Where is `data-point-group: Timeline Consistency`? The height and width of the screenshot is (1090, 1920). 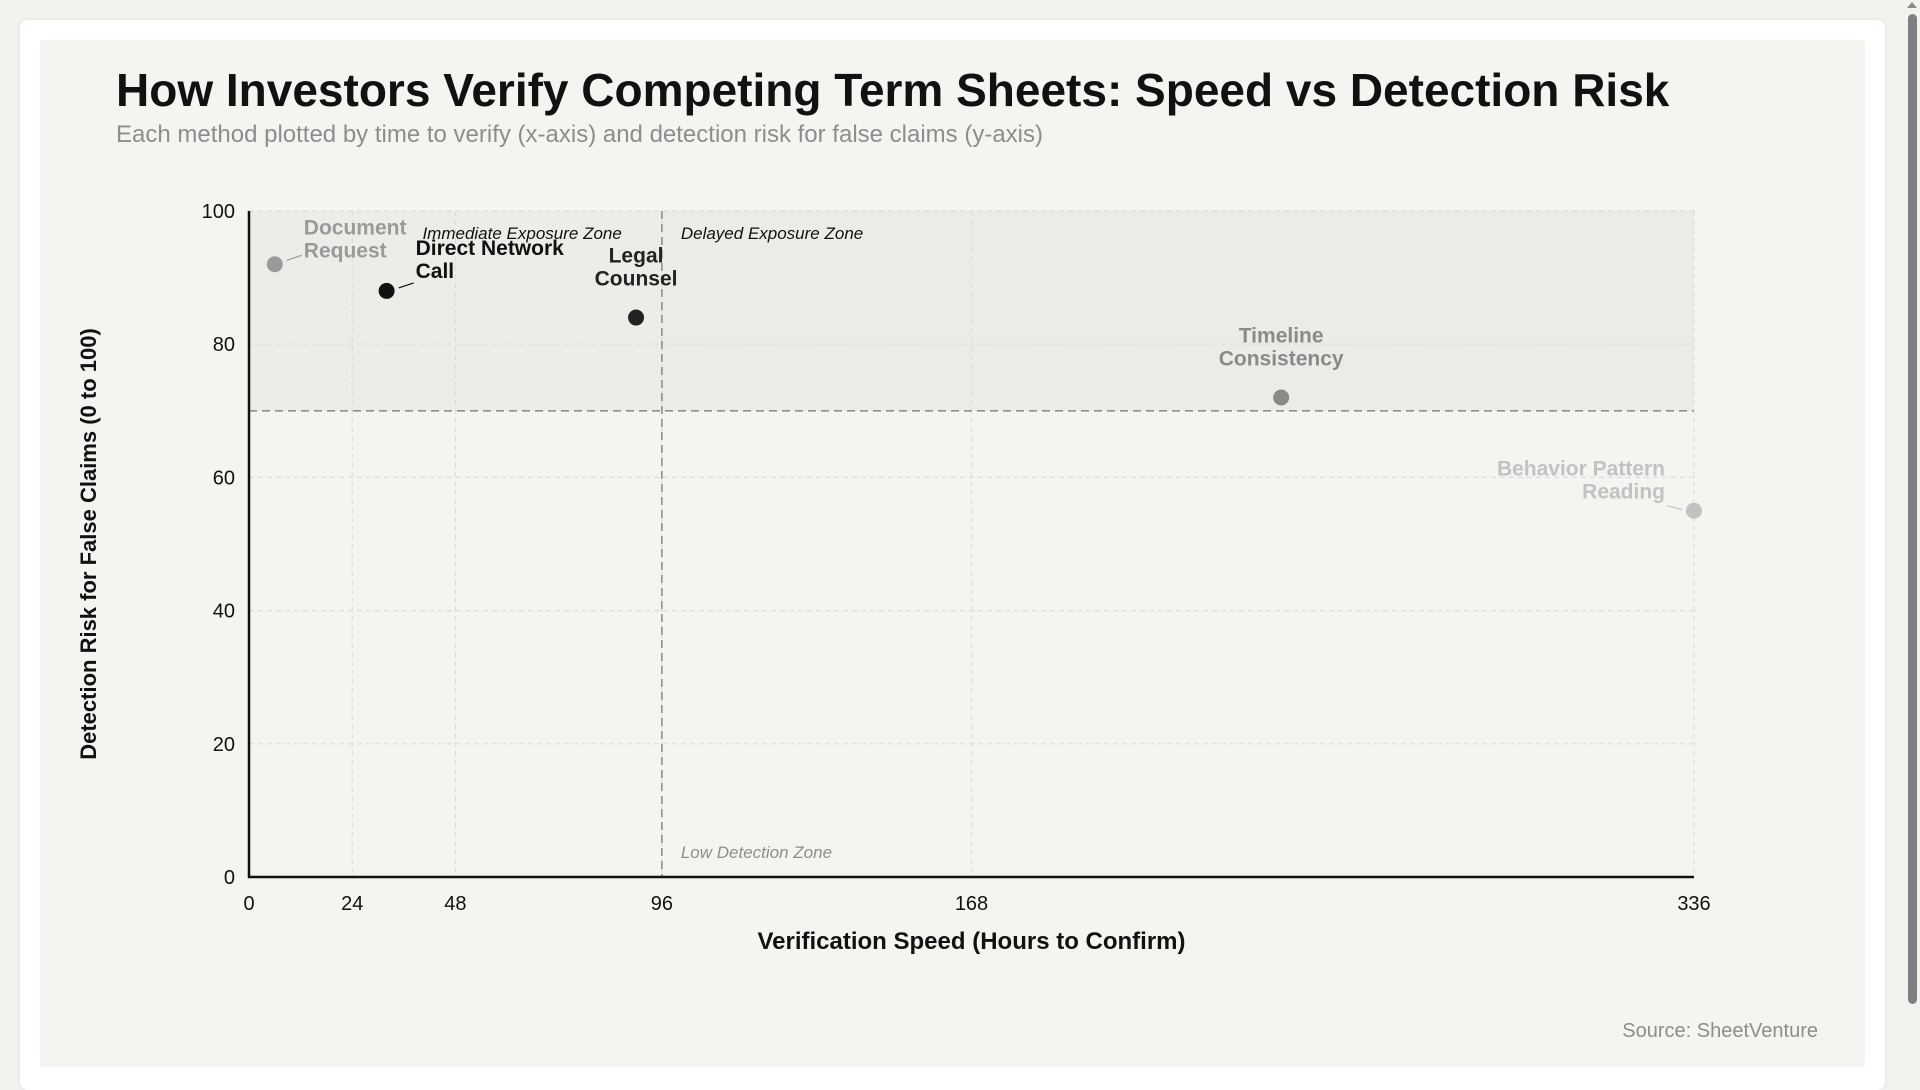
data-point-group: Timeline Consistency is located at coordinates (1281, 365).